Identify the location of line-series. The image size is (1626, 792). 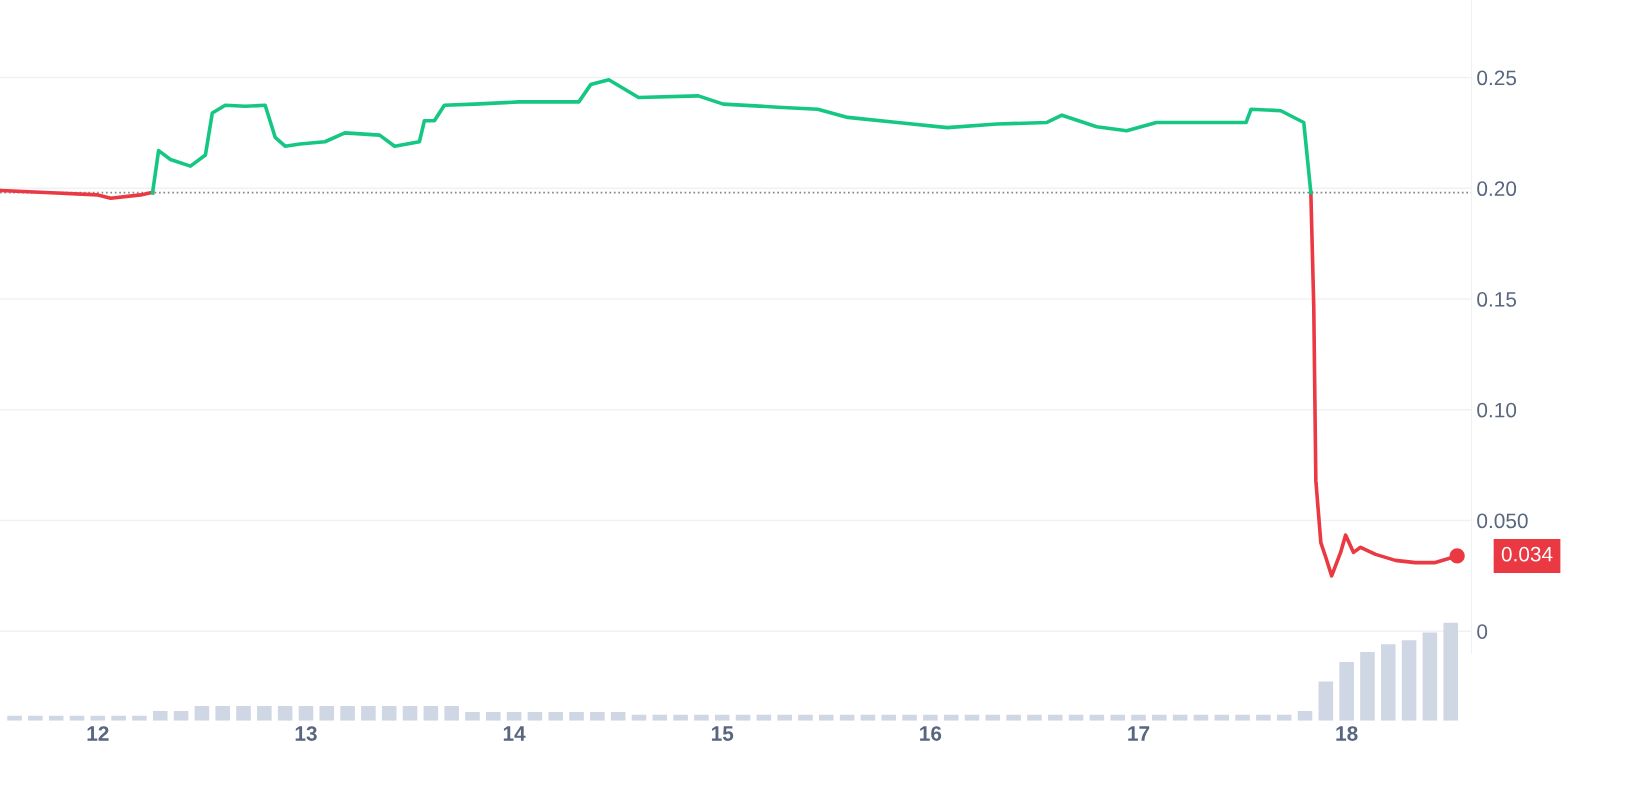
(731, 136).